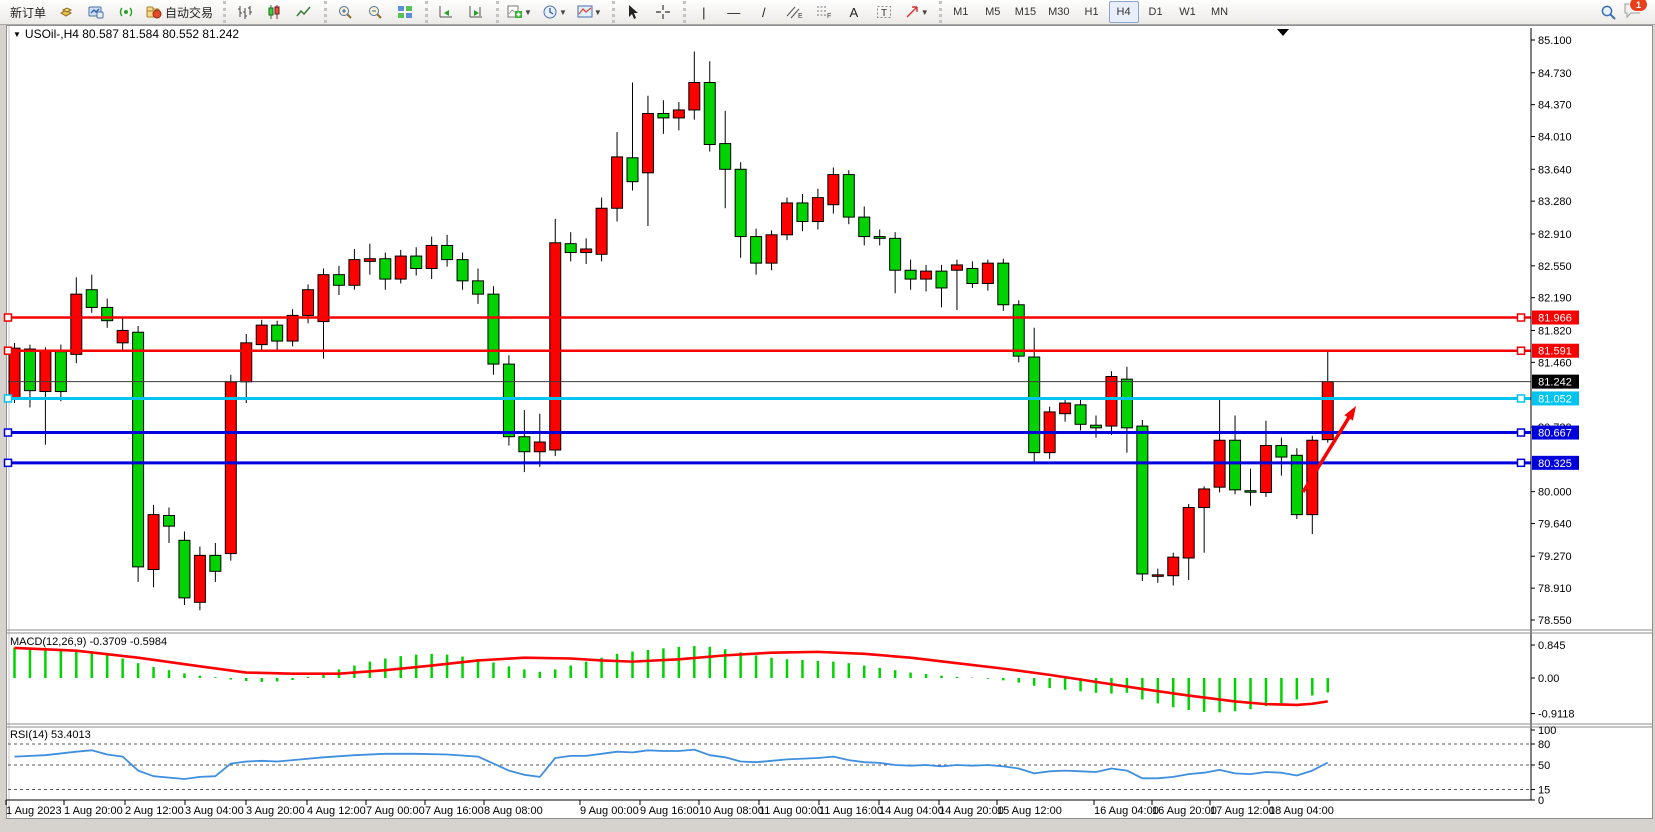 This screenshot has height=832, width=1655. Describe the element at coordinates (1091, 12) in the screenshot. I see `timeframe-h1: H1` at that location.